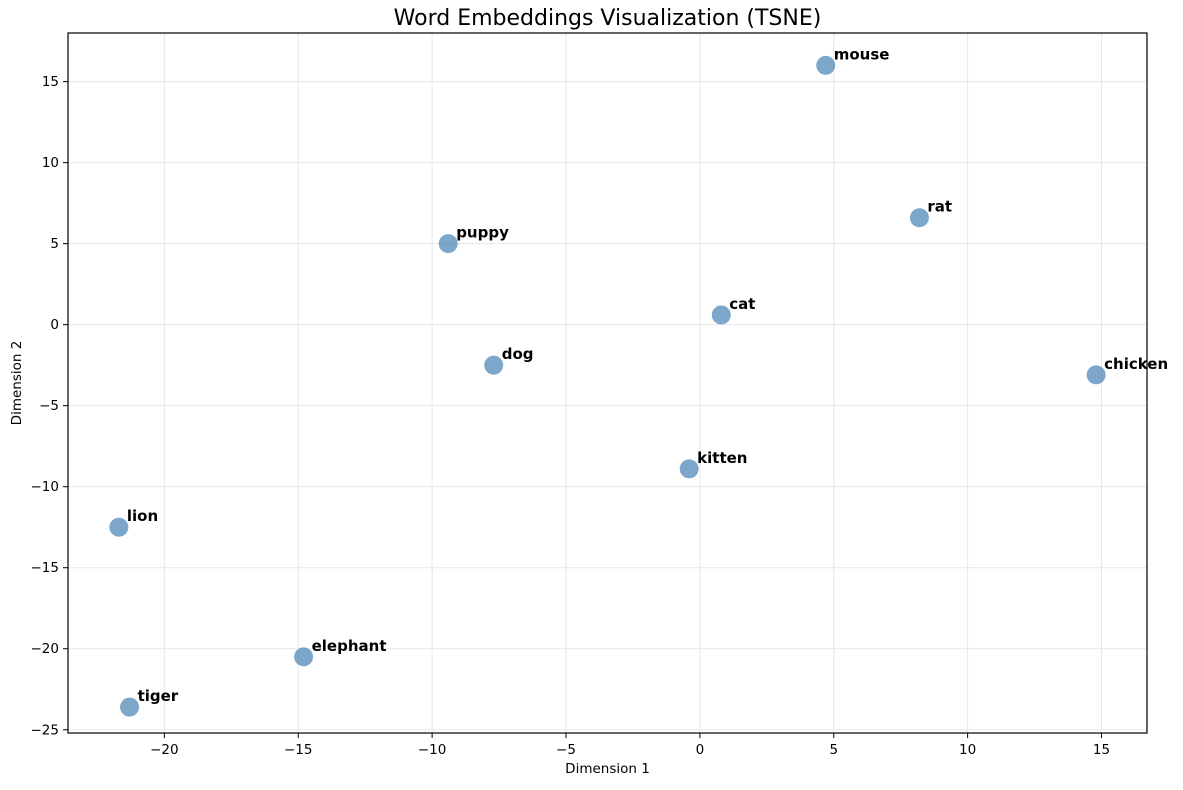 The width and height of the screenshot is (1183, 790). I want to click on point-label-kitten: kitten, so click(722, 458).